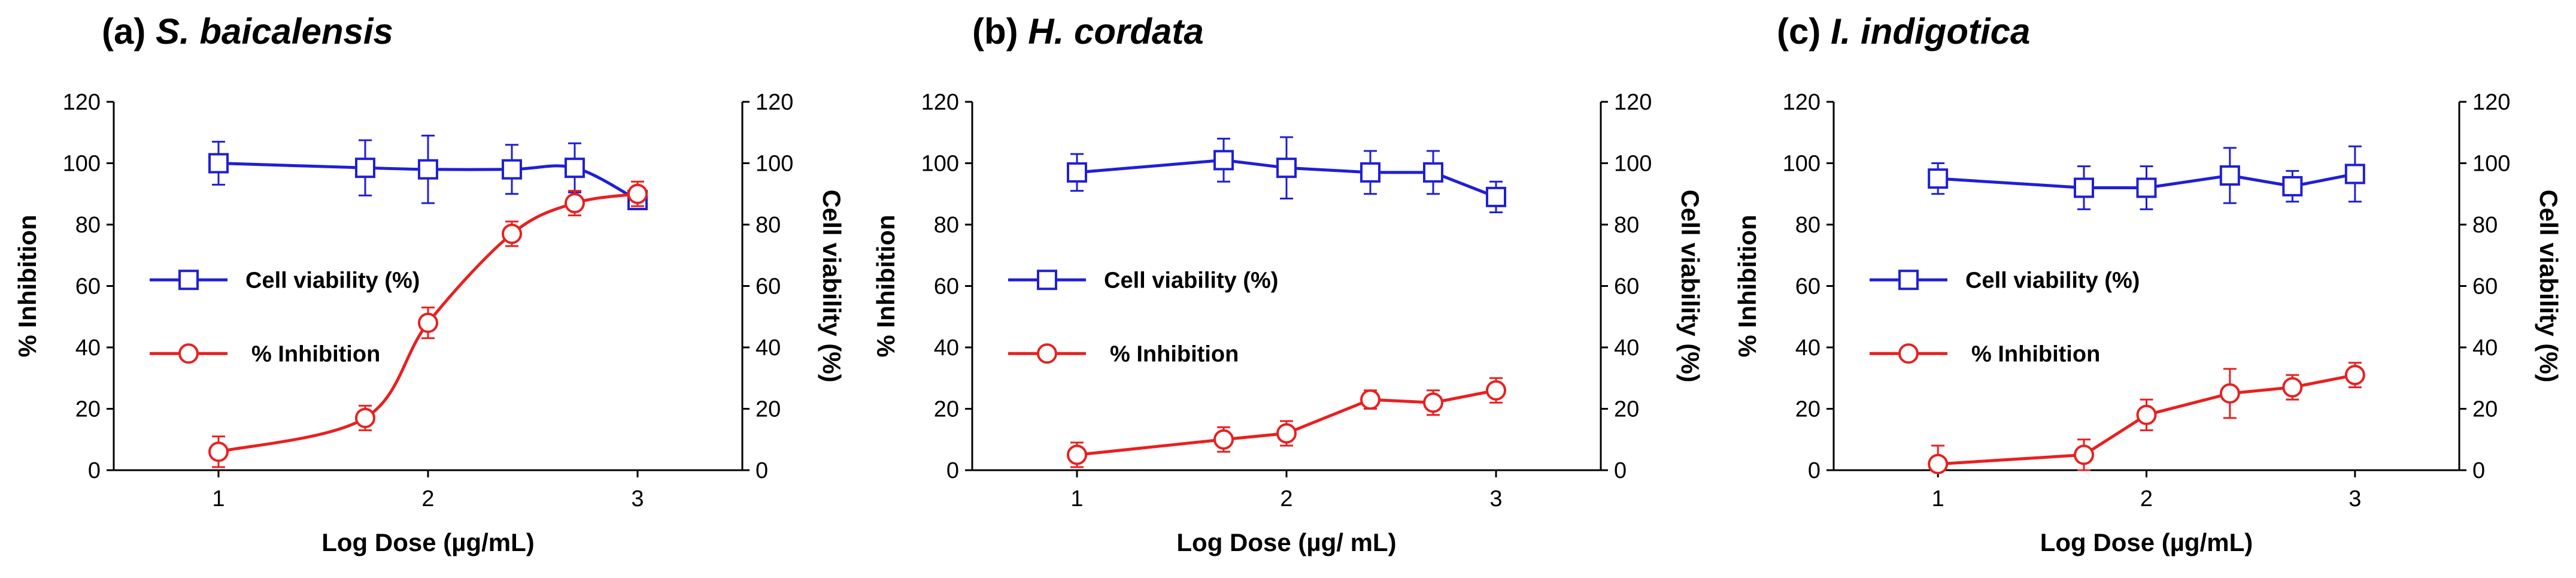  Describe the element at coordinates (1286, 542) in the screenshot. I see `x-axis-title: Log Dose (µg/ mL)` at that location.